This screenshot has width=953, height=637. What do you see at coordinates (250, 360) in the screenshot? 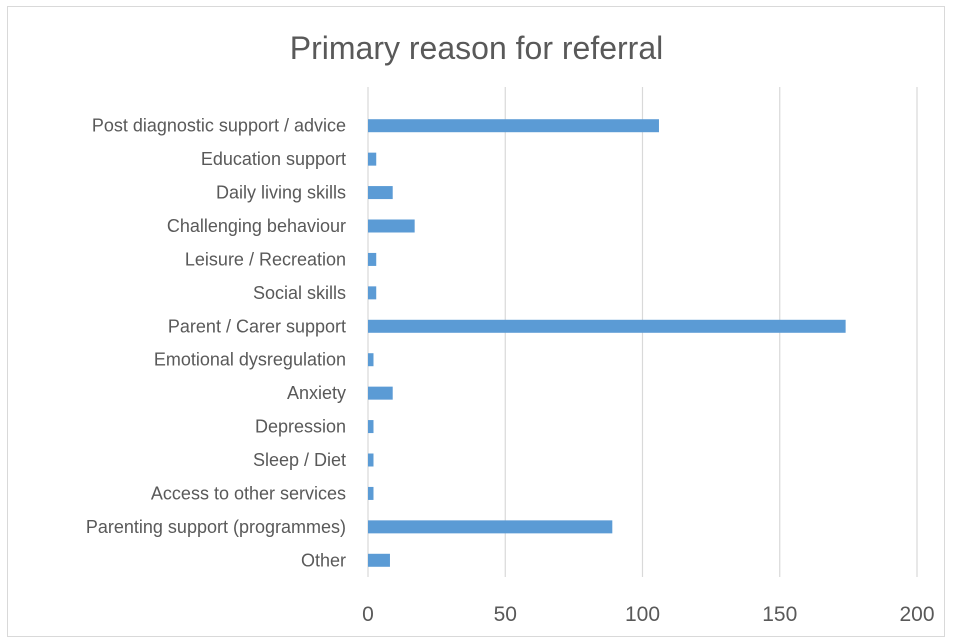
I see `category-label: Emotional dysregulation` at bounding box center [250, 360].